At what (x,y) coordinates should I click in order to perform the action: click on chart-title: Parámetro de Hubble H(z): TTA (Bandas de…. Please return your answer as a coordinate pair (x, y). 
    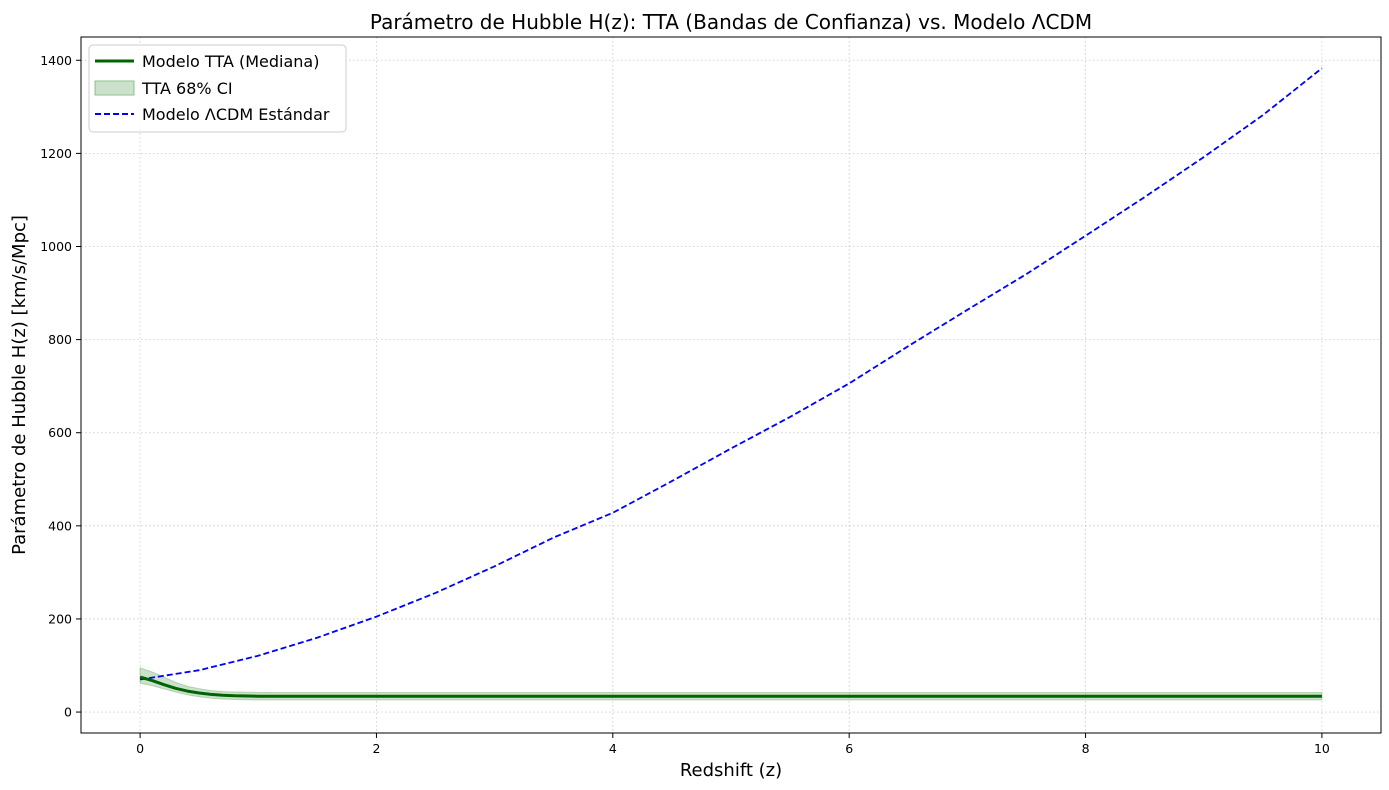
    Looking at the image, I should click on (731, 22).